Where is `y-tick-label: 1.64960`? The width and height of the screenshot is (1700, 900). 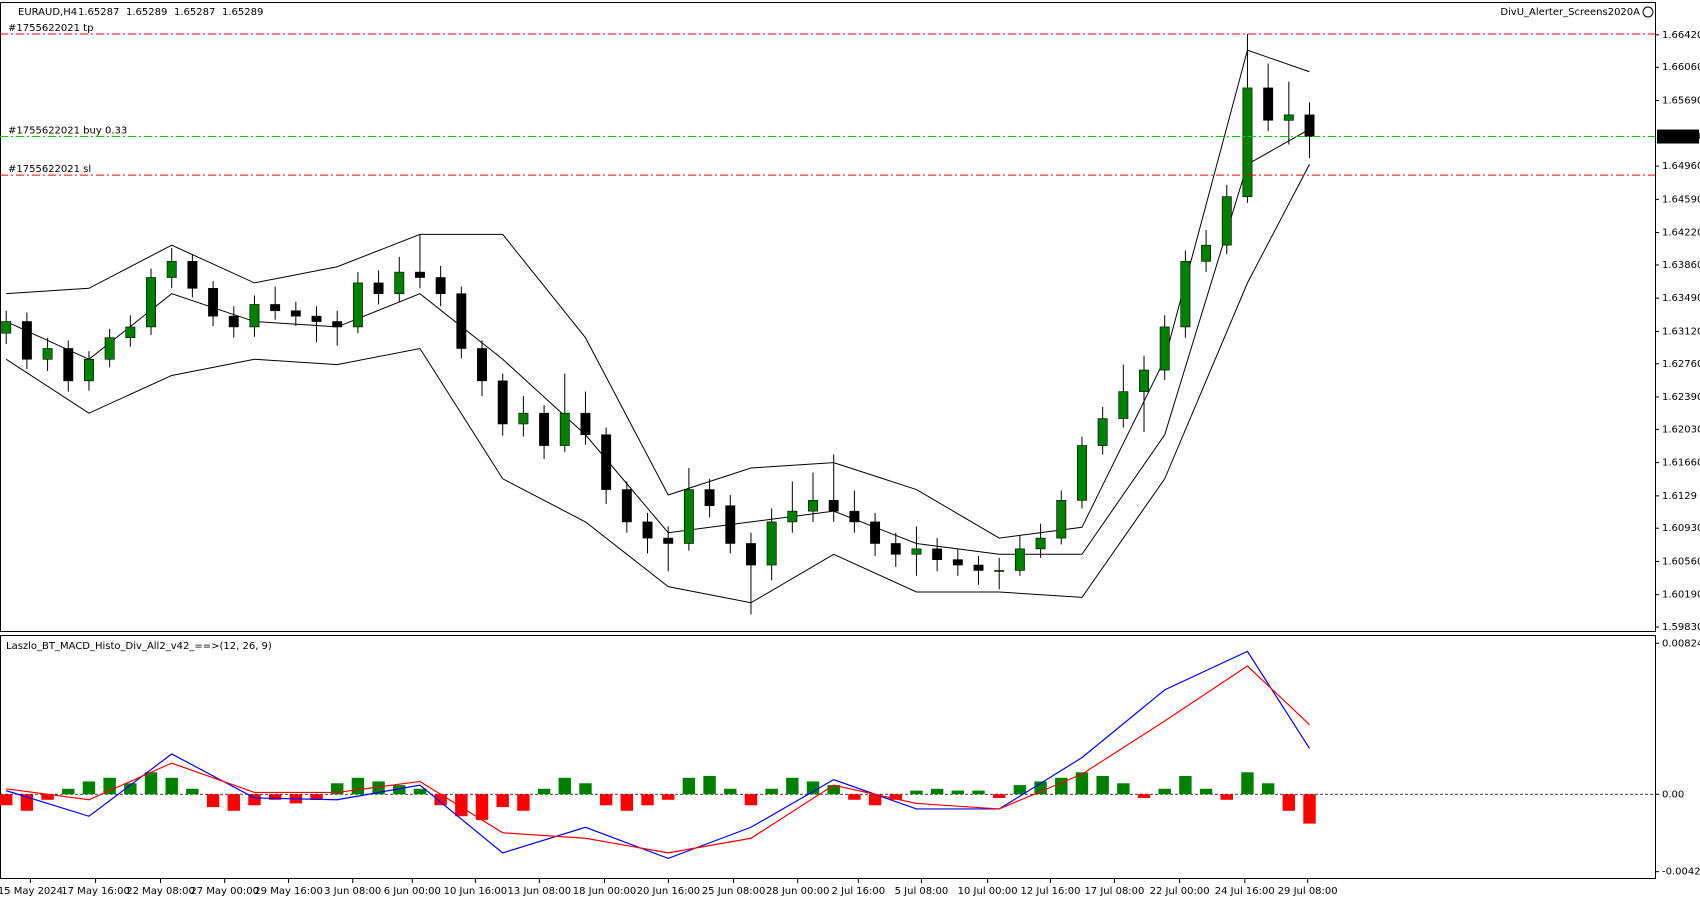
y-tick-label: 1.64960 is located at coordinates (1681, 166).